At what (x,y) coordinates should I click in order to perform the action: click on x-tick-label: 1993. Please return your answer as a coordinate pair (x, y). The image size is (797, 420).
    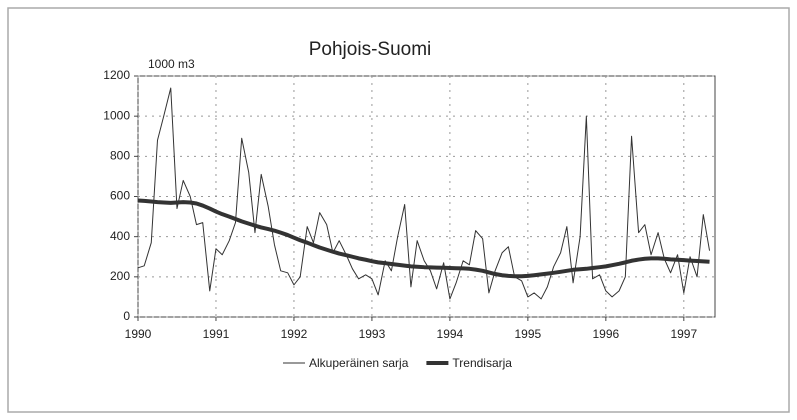
    Looking at the image, I should click on (372, 334).